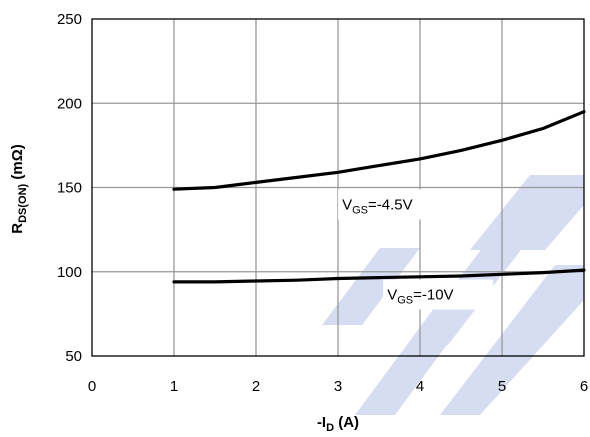  What do you see at coordinates (174, 386) in the screenshot?
I see `x-tick-label: 1` at bounding box center [174, 386].